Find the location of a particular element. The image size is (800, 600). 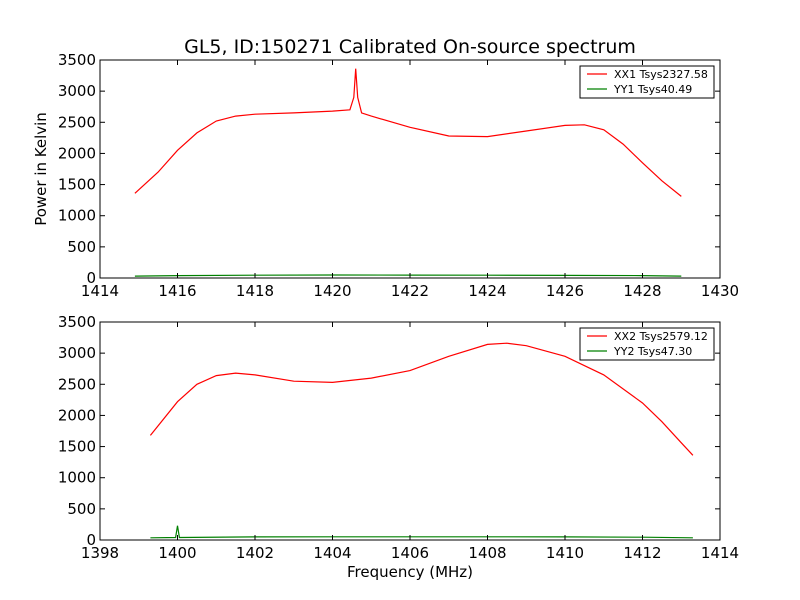

chart0-ytick-label: 2000 is located at coordinates (77, 153).